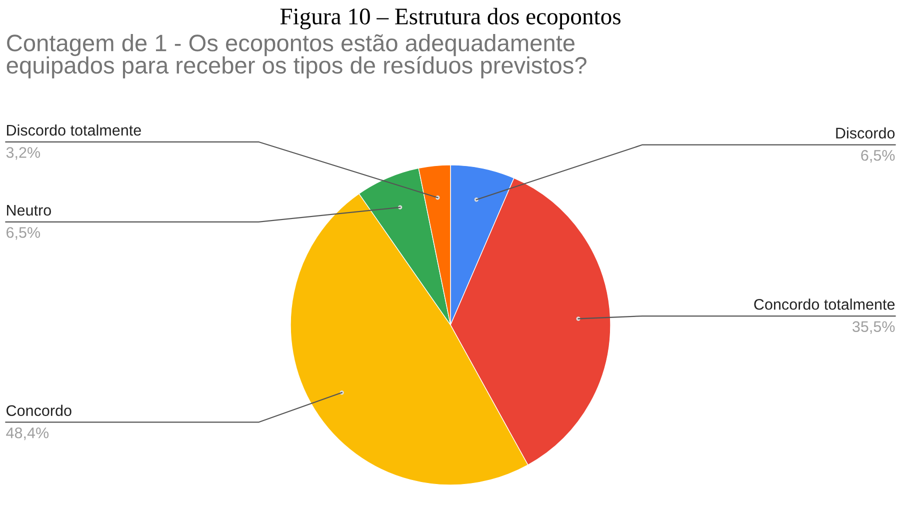 Image resolution: width=901 pixels, height=524 pixels. Describe the element at coordinates (873, 327) in the screenshot. I see `data-label: 35,5%` at that location.